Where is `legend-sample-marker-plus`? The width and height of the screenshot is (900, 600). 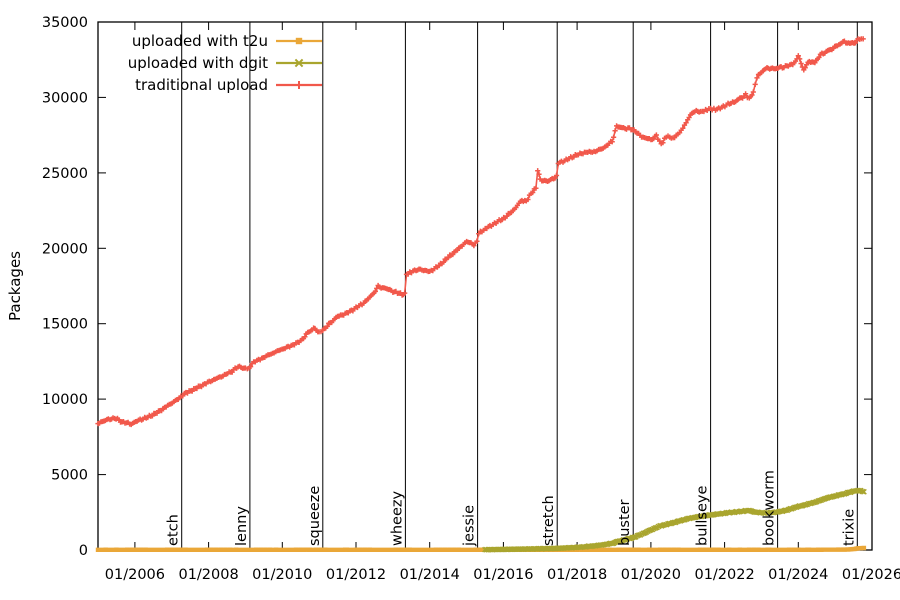
legend-sample-marker-plus is located at coordinates (299, 85).